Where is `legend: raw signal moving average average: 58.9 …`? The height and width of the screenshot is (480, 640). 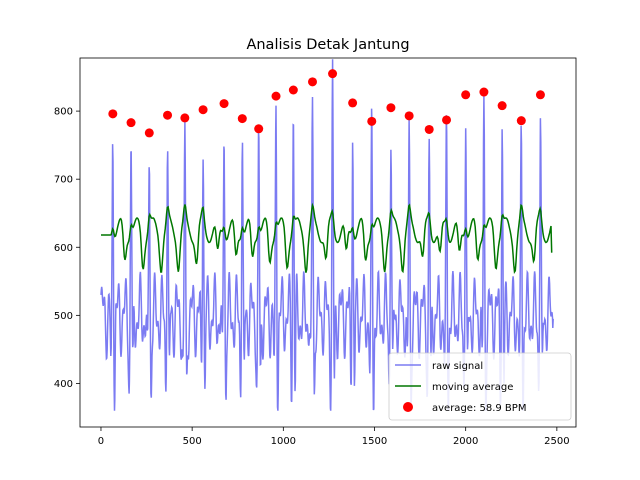 legend: raw signal moving average average: 58.9 … is located at coordinates (480, 386).